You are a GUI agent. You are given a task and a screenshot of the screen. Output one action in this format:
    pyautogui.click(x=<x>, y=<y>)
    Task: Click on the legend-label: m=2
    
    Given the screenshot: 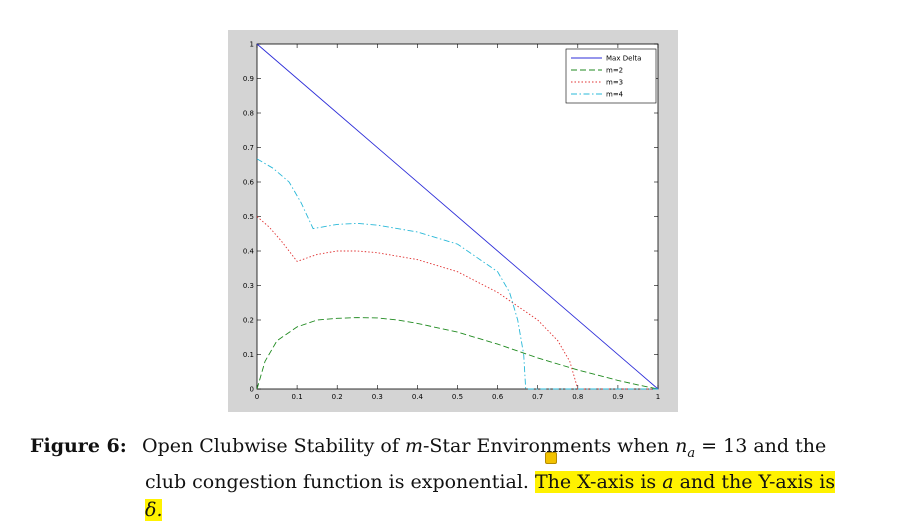 What is the action you would take?
    pyautogui.click(x=614, y=71)
    